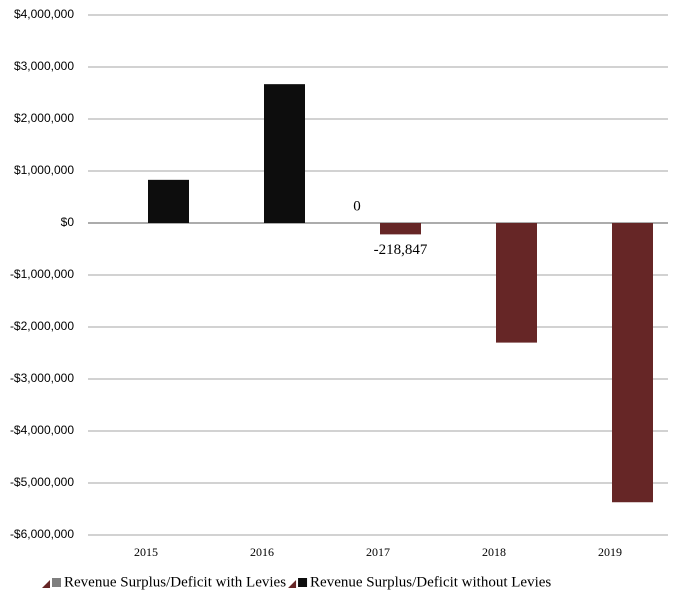  Describe the element at coordinates (42, 430) in the screenshot. I see `y-tick-label: -$4,000,000` at that location.